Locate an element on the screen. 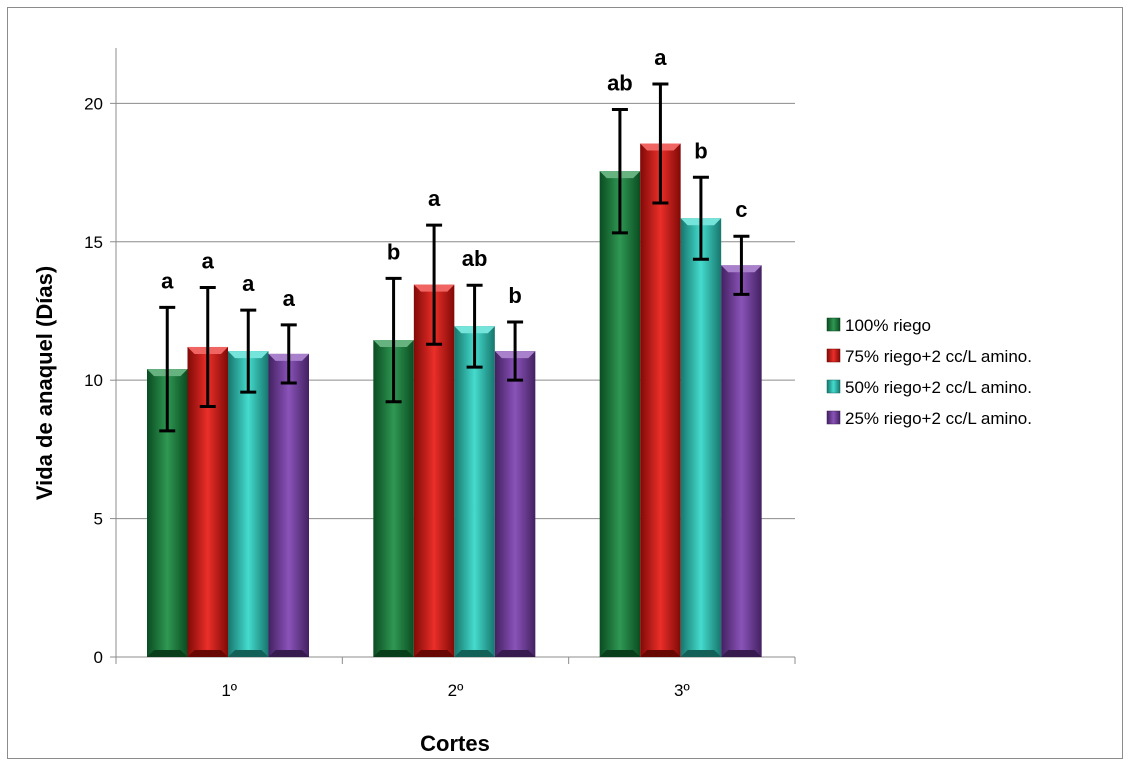 This screenshot has height=766, width=1131. y-tick-label: 20 is located at coordinates (93, 103).